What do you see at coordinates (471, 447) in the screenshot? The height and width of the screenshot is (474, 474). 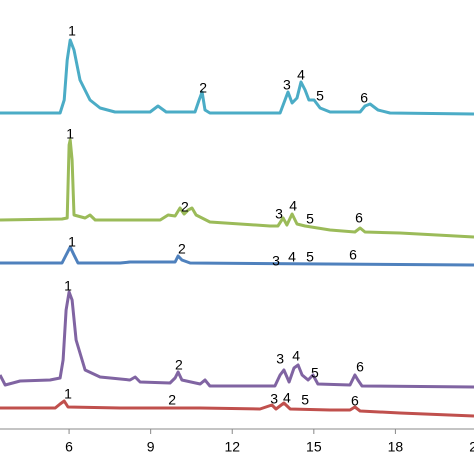 I see `x-tick-label: 21` at bounding box center [471, 447].